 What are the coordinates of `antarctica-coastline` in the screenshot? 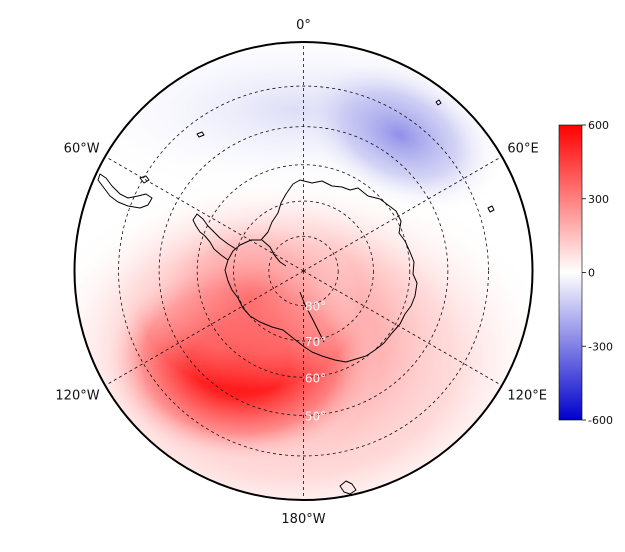 It's located at (321, 271).